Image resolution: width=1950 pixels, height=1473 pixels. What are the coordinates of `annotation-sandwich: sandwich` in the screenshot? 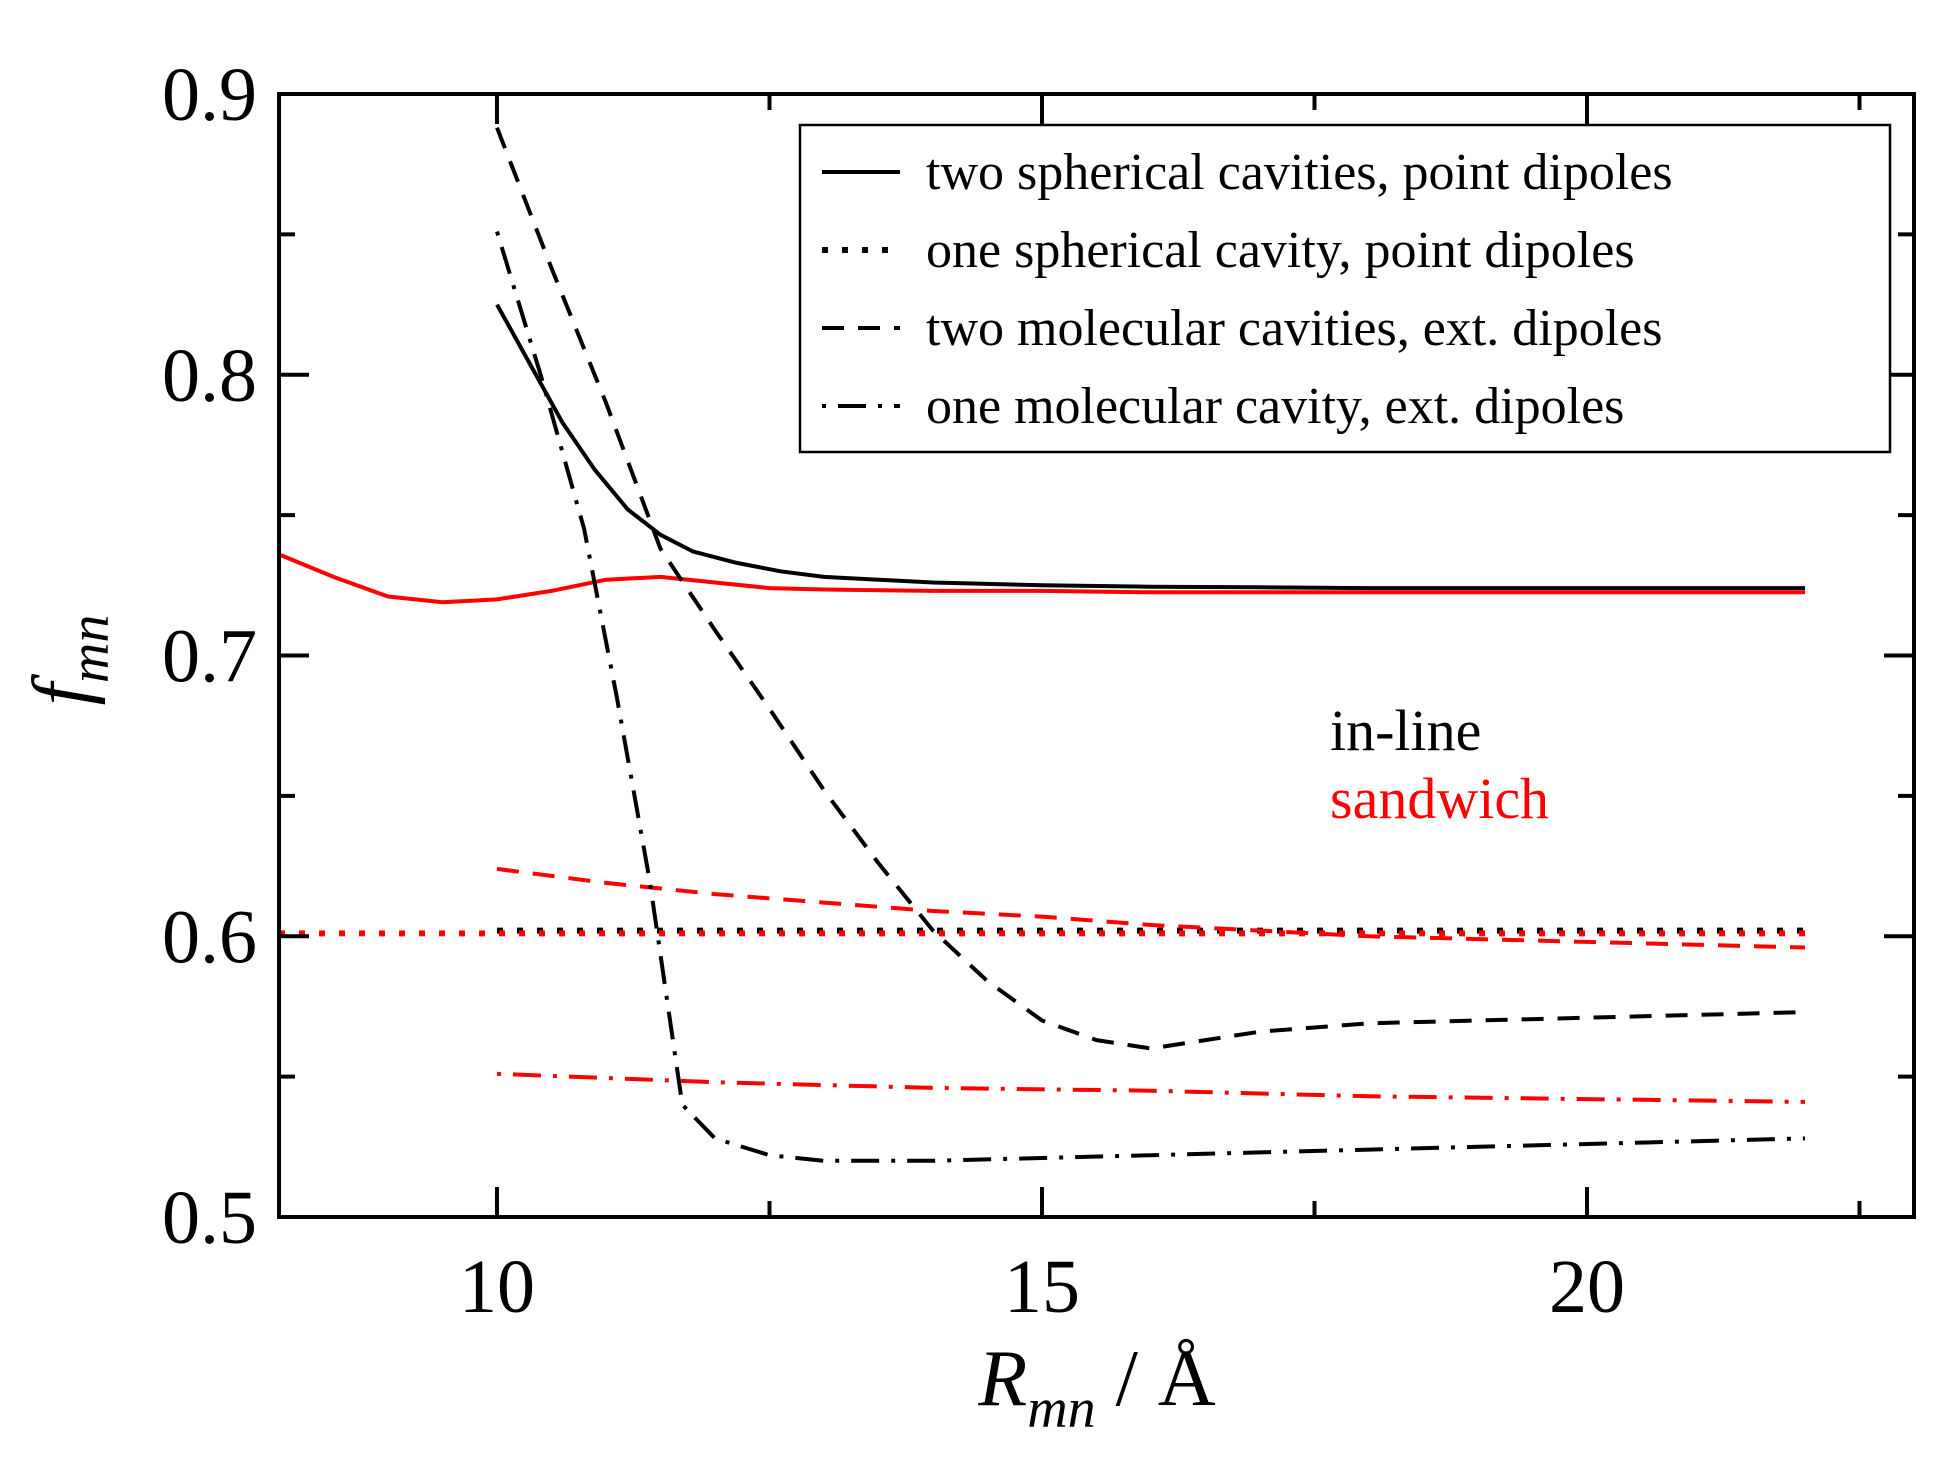 It's located at (1439, 798).